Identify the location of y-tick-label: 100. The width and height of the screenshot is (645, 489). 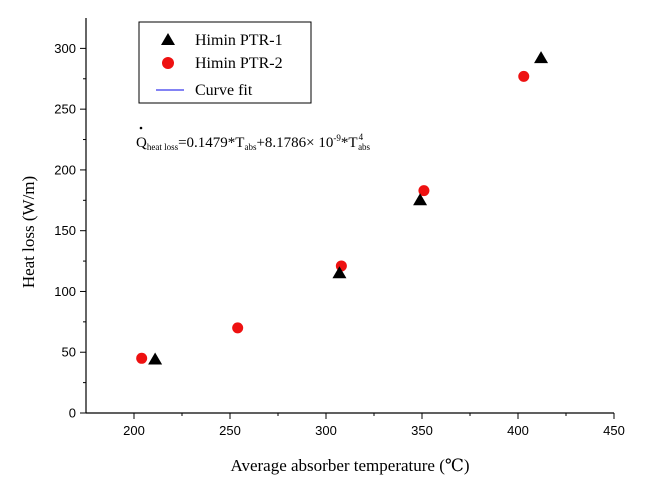
(65, 291).